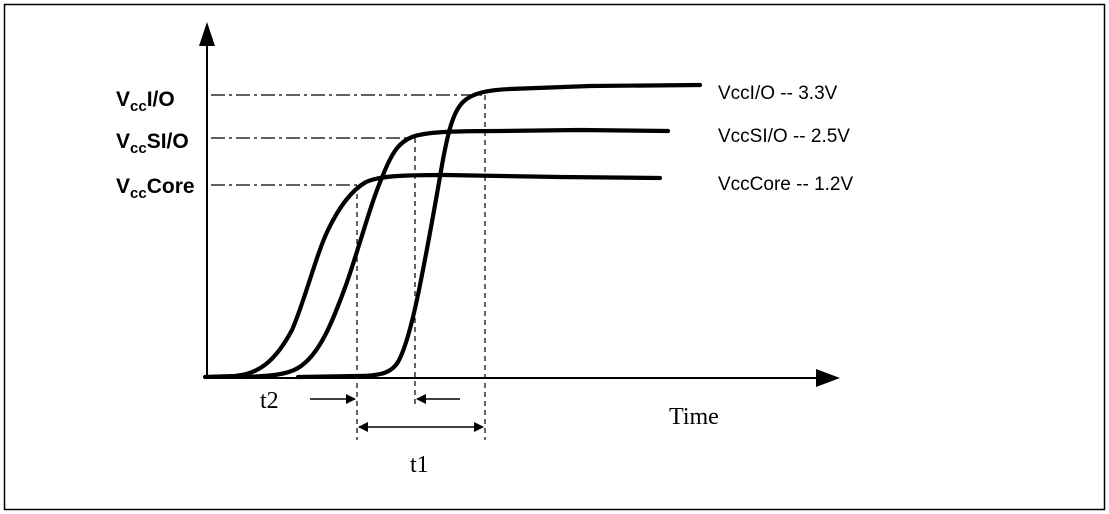 The image size is (1109, 514). Describe the element at coordinates (152, 143) in the screenshot. I see `level-label-vccsio: VccSI/O` at that location.